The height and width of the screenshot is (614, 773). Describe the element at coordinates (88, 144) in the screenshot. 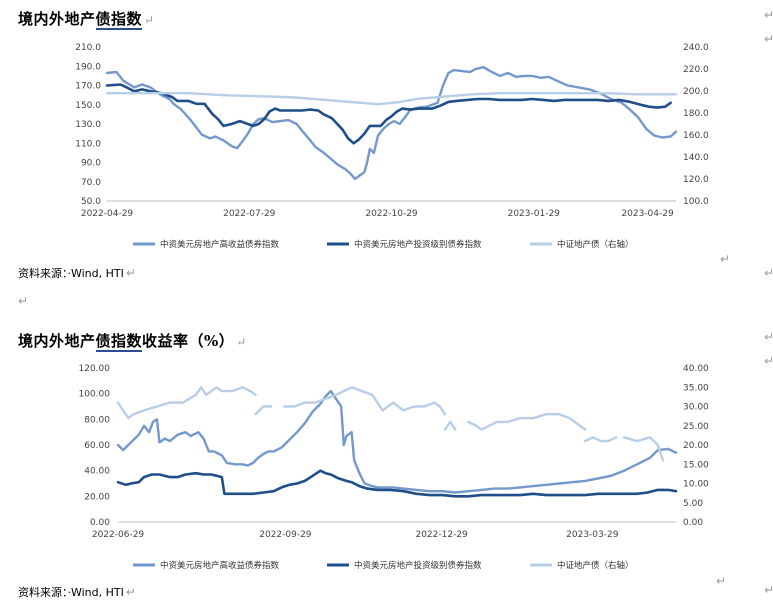

I see `left-axis-tick-label: 110.0` at that location.